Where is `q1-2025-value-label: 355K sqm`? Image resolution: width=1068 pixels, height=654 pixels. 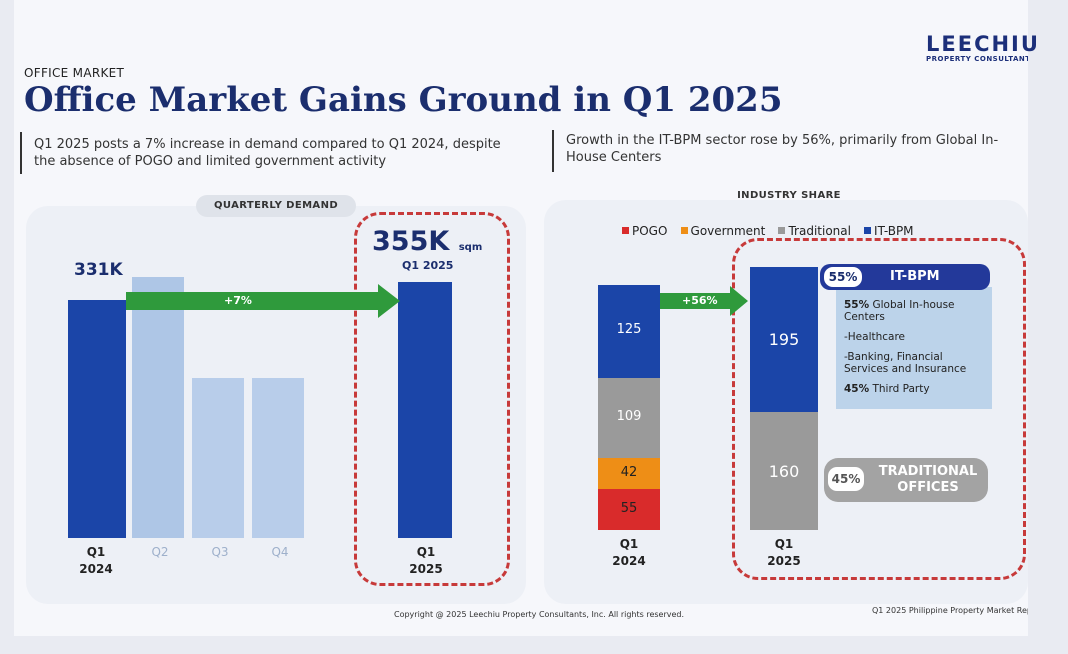 q1-2025-value-label: 355K sqm is located at coordinates (427, 241).